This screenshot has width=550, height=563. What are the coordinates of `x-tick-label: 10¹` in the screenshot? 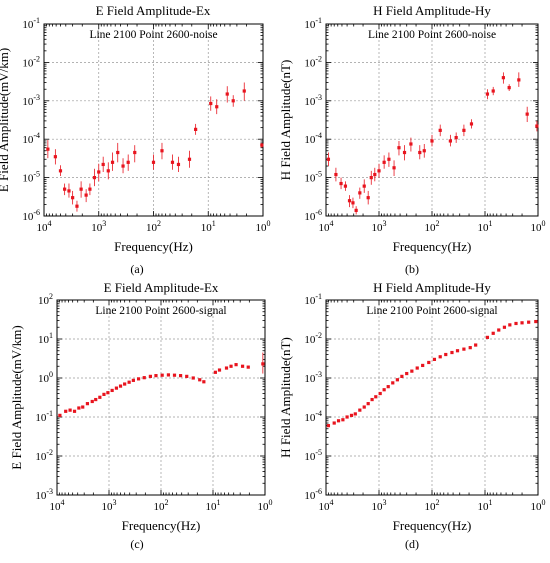 It's located at (485, 505).